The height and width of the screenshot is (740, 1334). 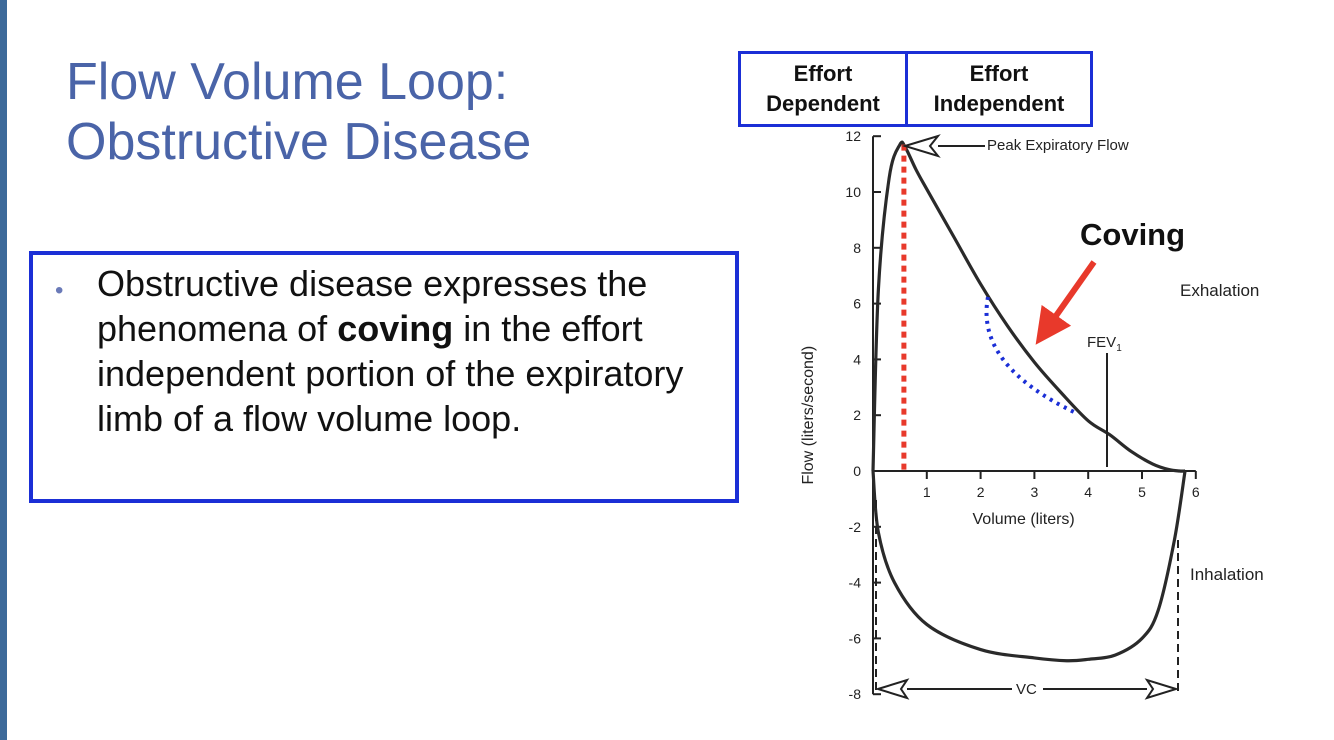 What do you see at coordinates (1024, 519) in the screenshot?
I see `x-axis-title: Volume (liters)` at bounding box center [1024, 519].